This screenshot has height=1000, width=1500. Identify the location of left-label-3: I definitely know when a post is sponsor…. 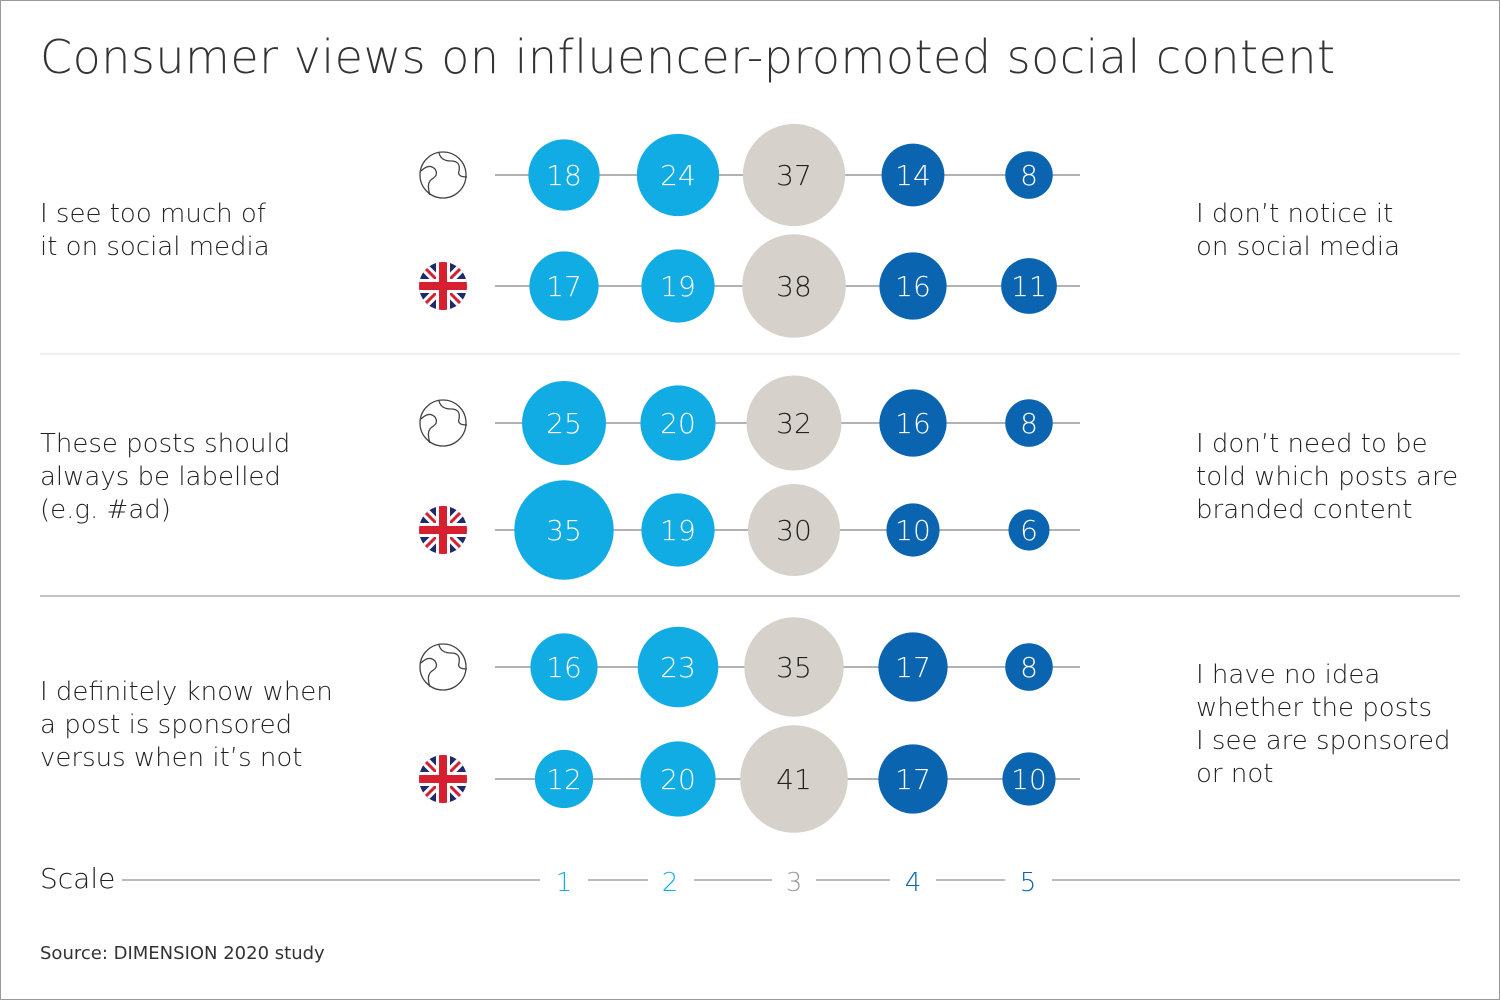
(186, 725).